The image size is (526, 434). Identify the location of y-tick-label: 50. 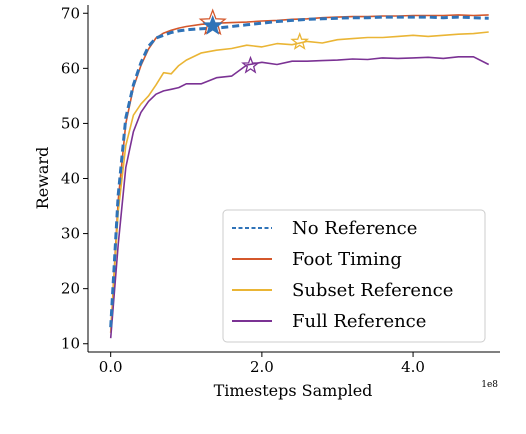
(70, 123).